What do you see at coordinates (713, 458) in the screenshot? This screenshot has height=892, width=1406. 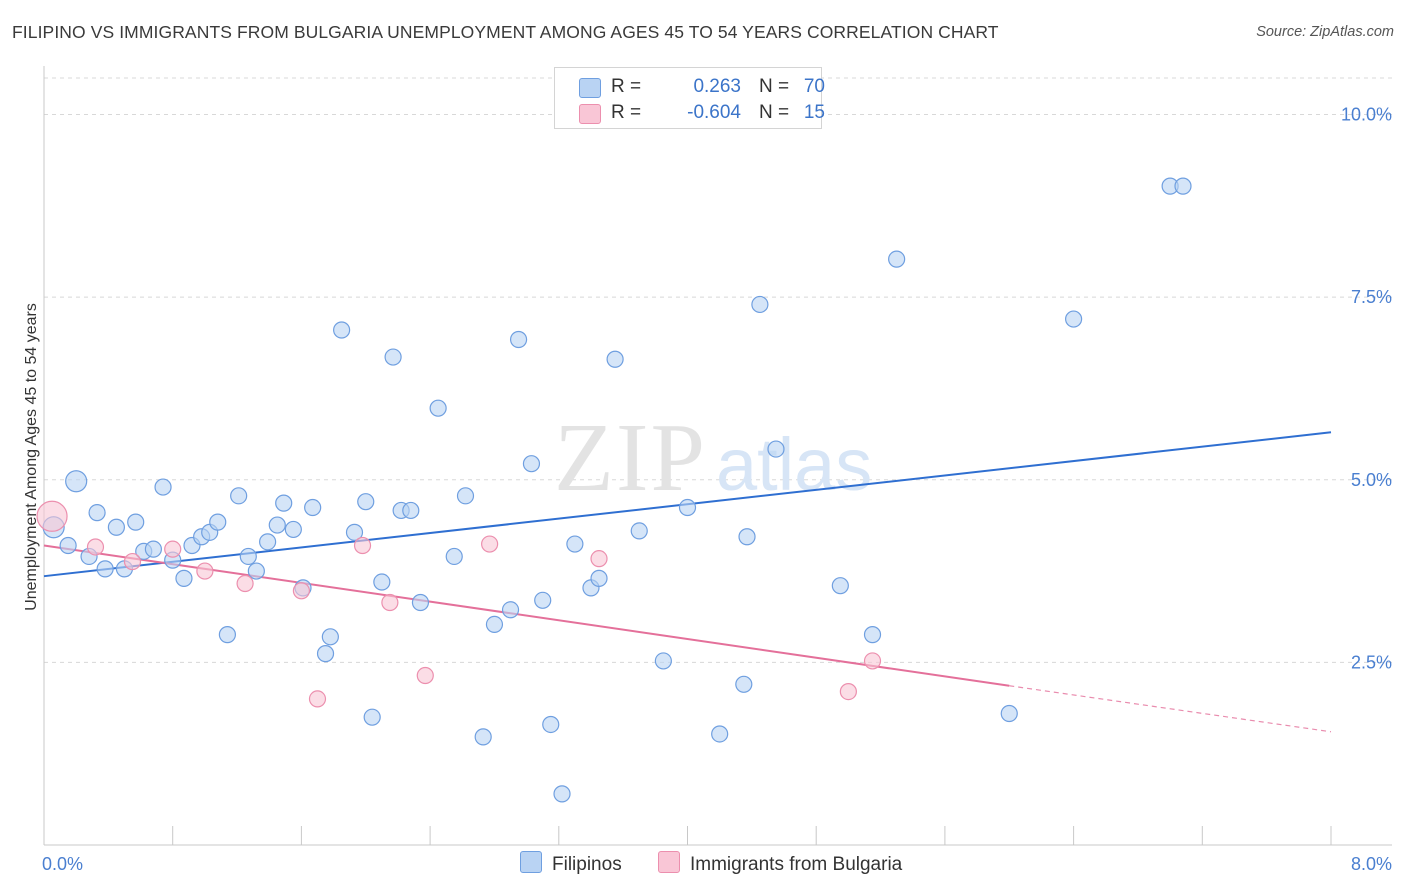 I see `watermark: ZIP atlas` at bounding box center [713, 458].